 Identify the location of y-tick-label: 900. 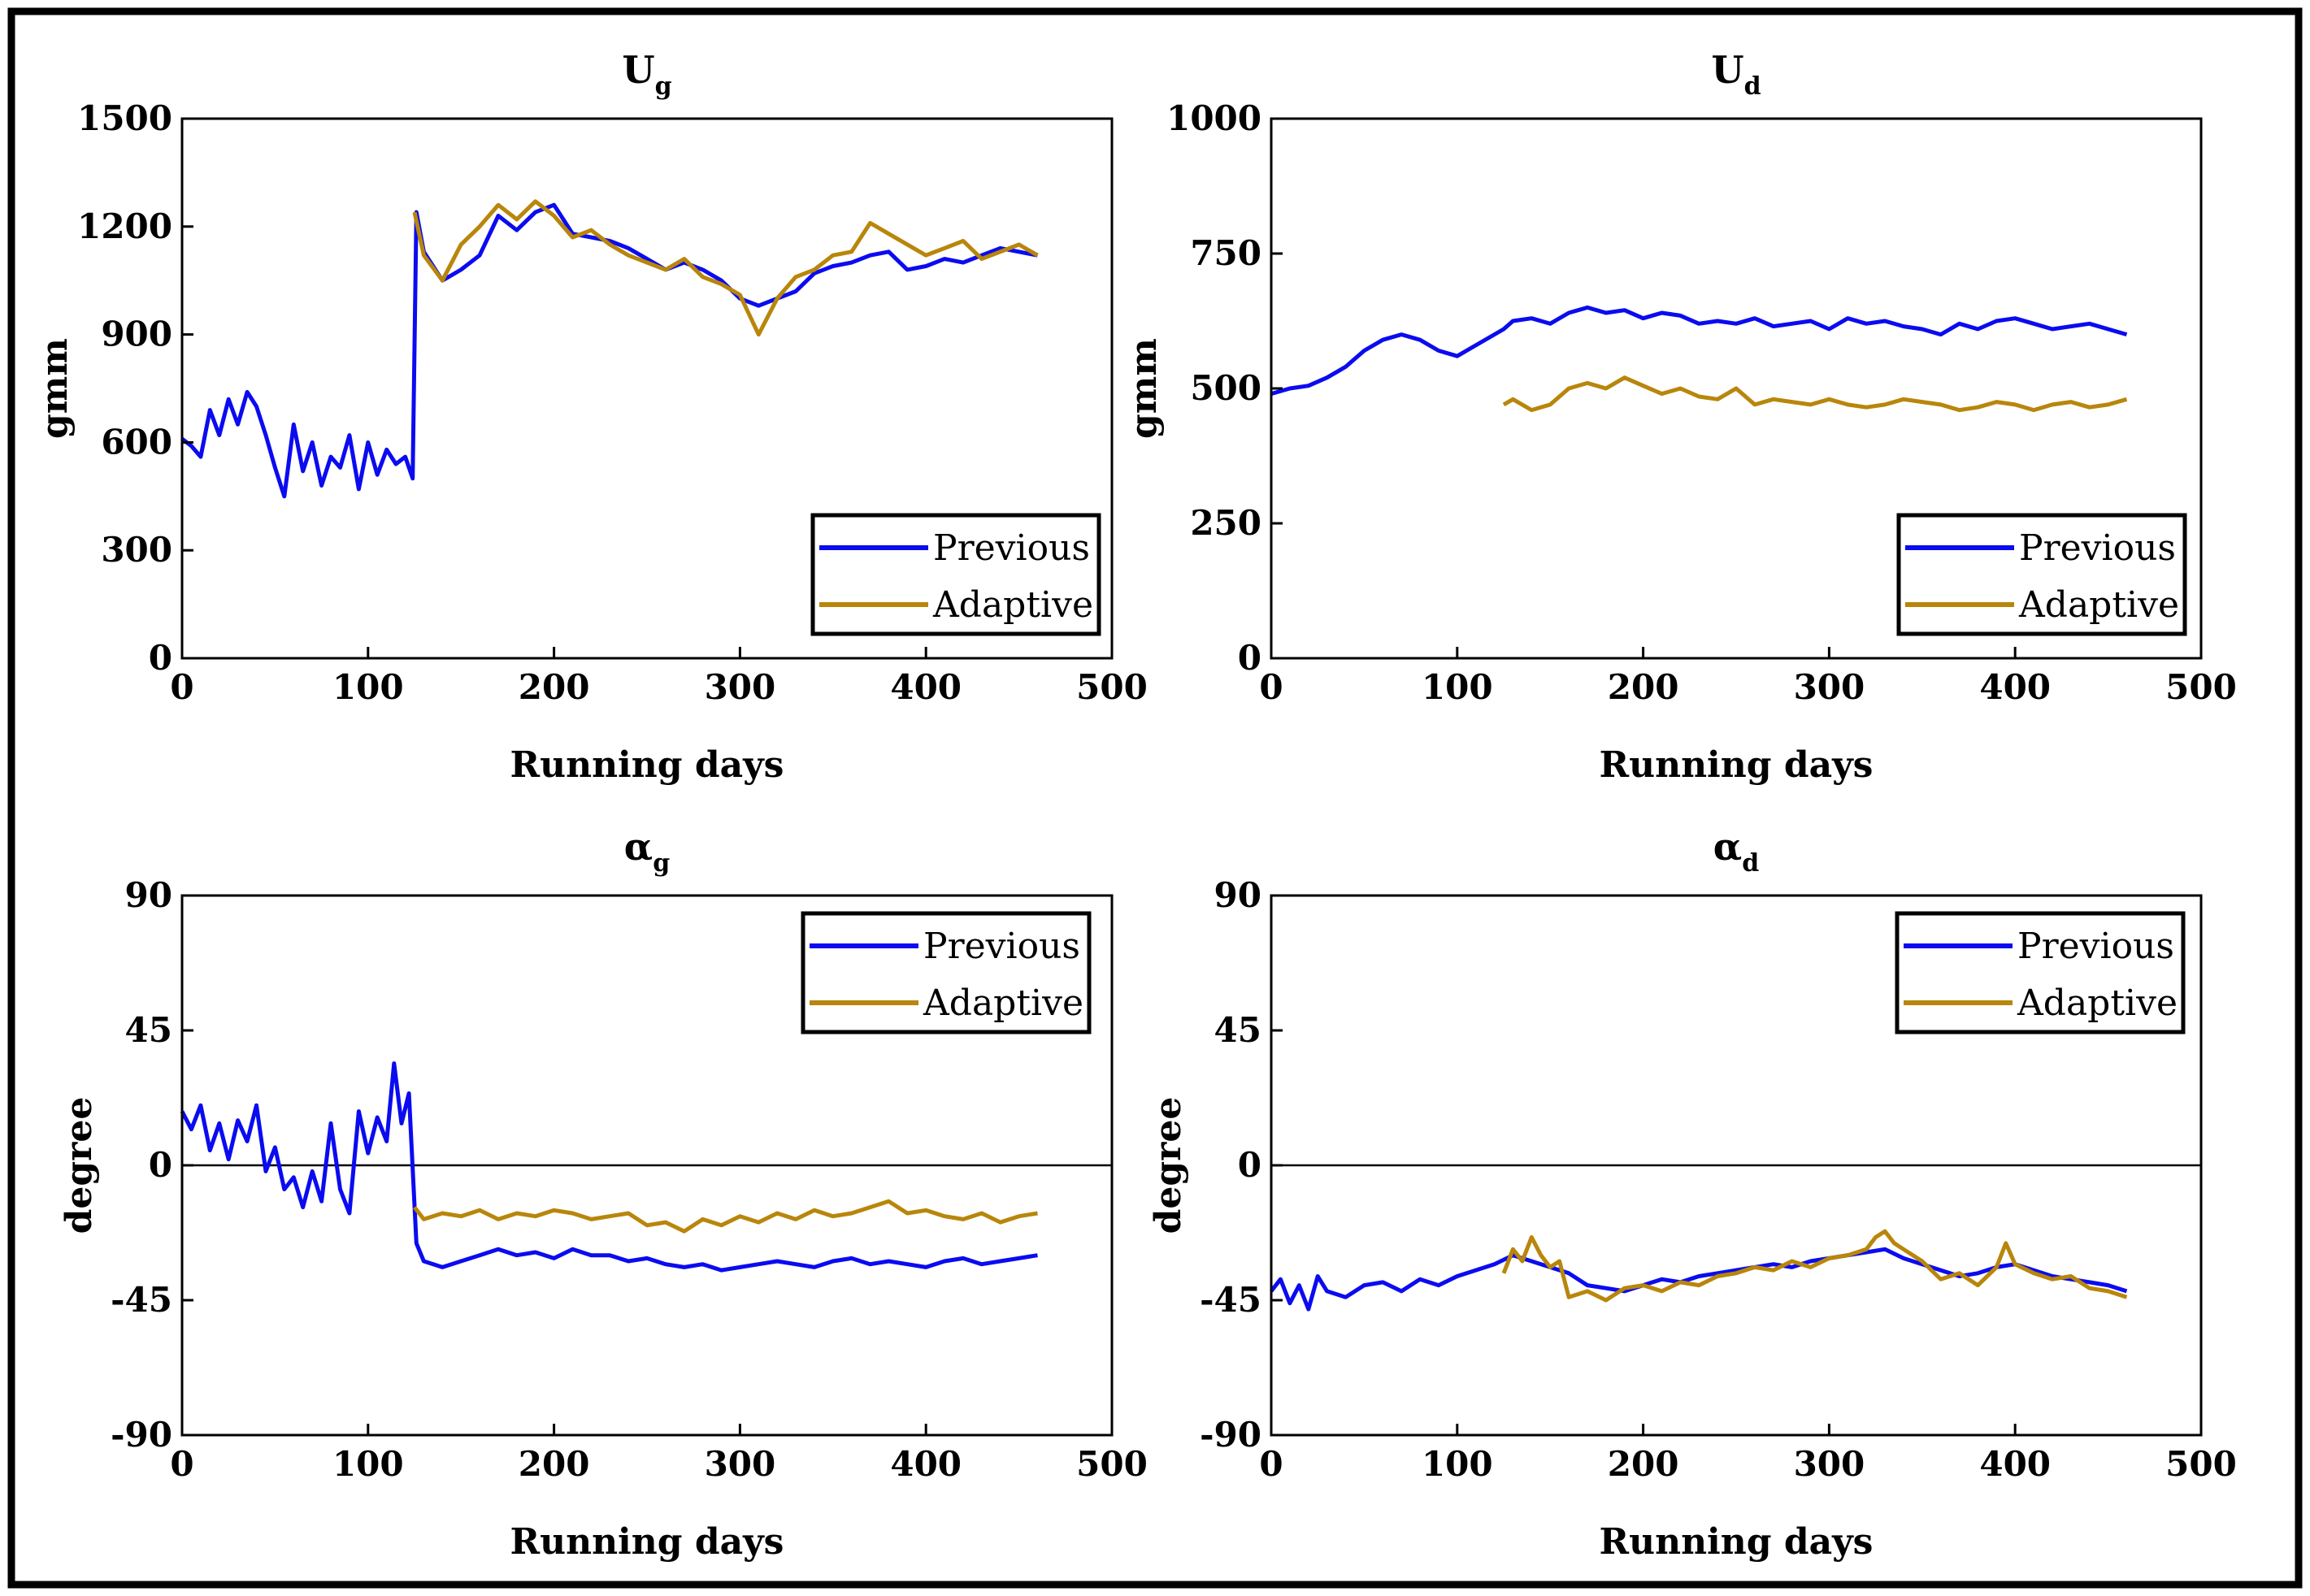
(136, 334).